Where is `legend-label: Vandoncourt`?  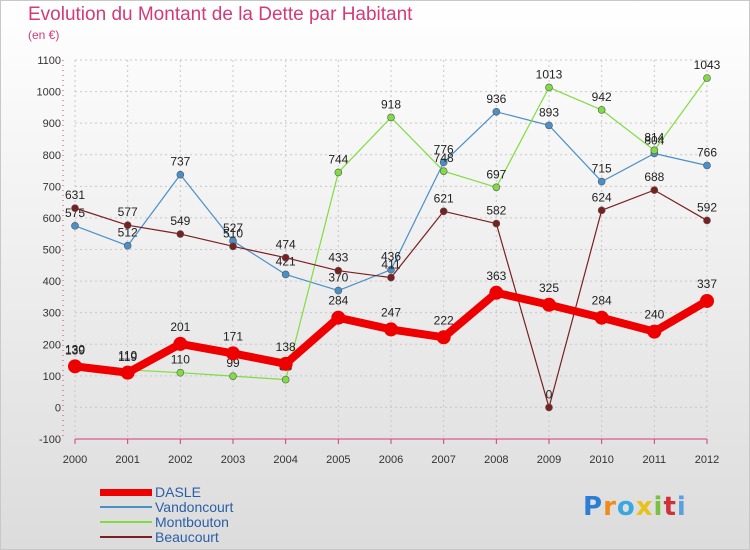 legend-label: Vandoncourt is located at coordinates (194, 507).